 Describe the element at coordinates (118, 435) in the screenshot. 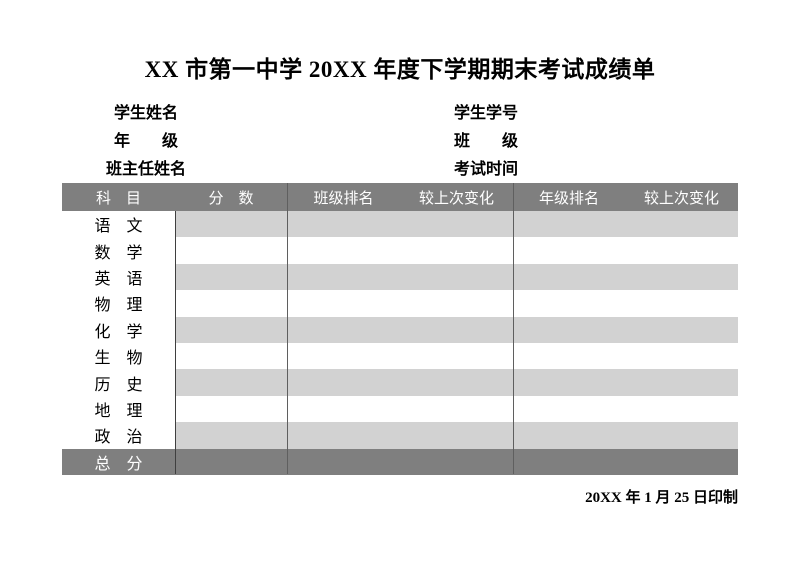

I see `subject-cell: 政 治` at that location.